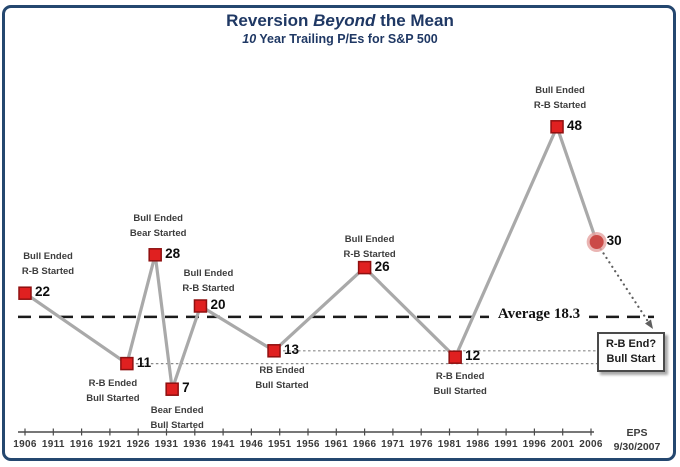 Image resolution: width=680 pixels, height=467 pixels. Describe the element at coordinates (110, 444) in the screenshot. I see `x-tick-label-1921: 1921` at that location.